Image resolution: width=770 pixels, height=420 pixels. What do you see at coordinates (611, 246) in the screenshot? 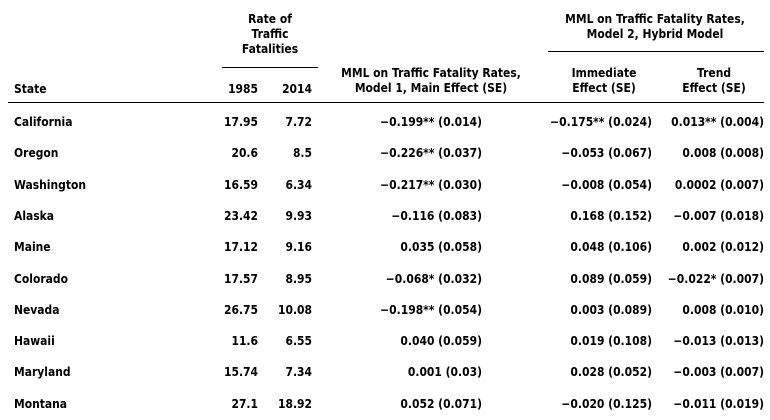
I see `cell-immediate: 0.048 (0.106)` at bounding box center [611, 246].